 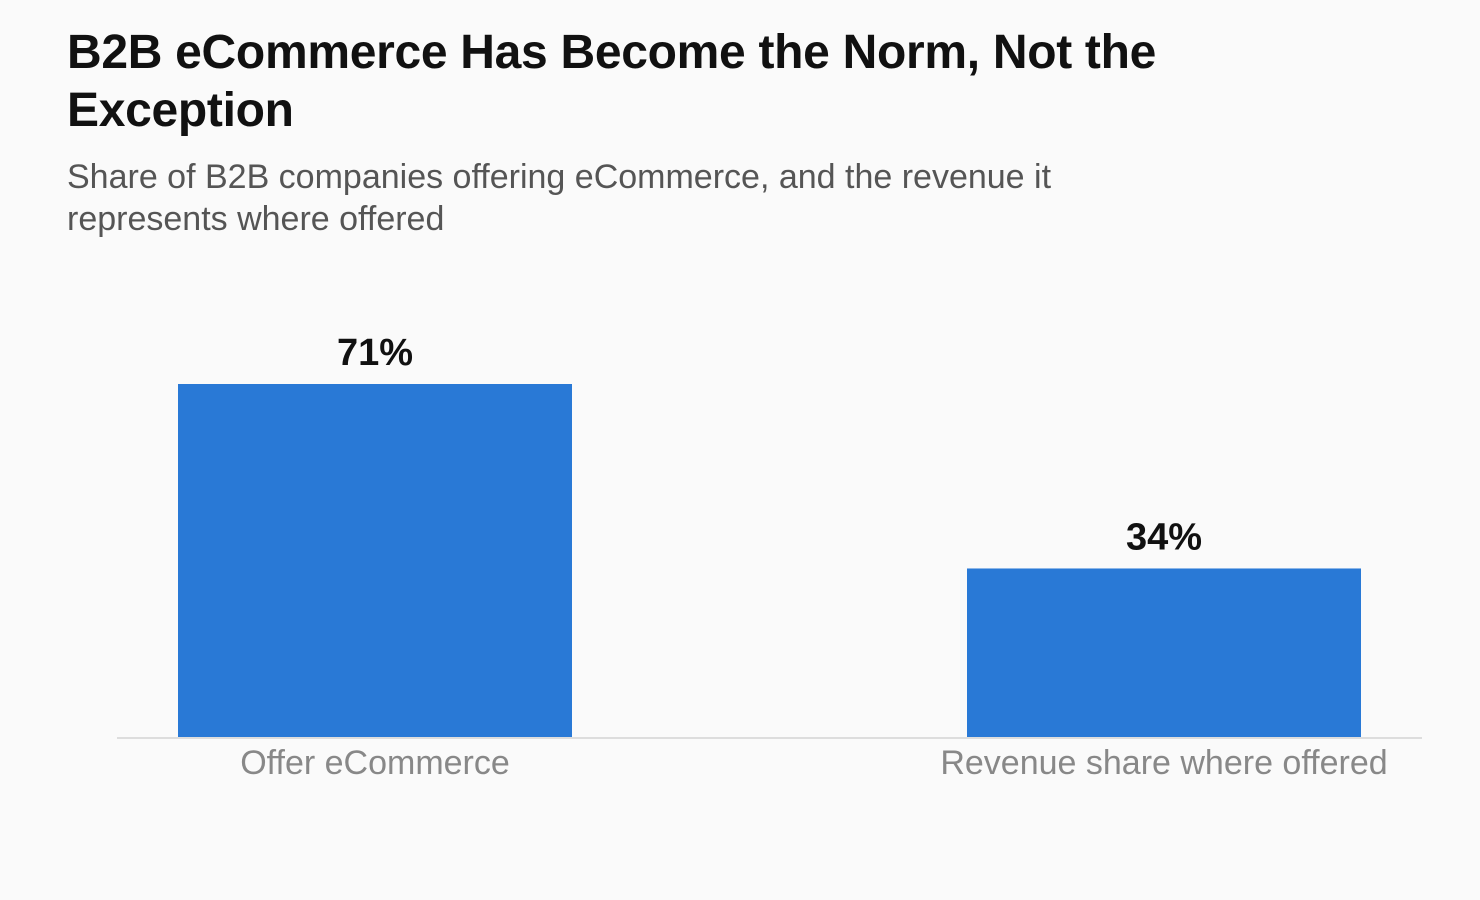 I want to click on bar-value-label: 34%, so click(x=1164, y=537).